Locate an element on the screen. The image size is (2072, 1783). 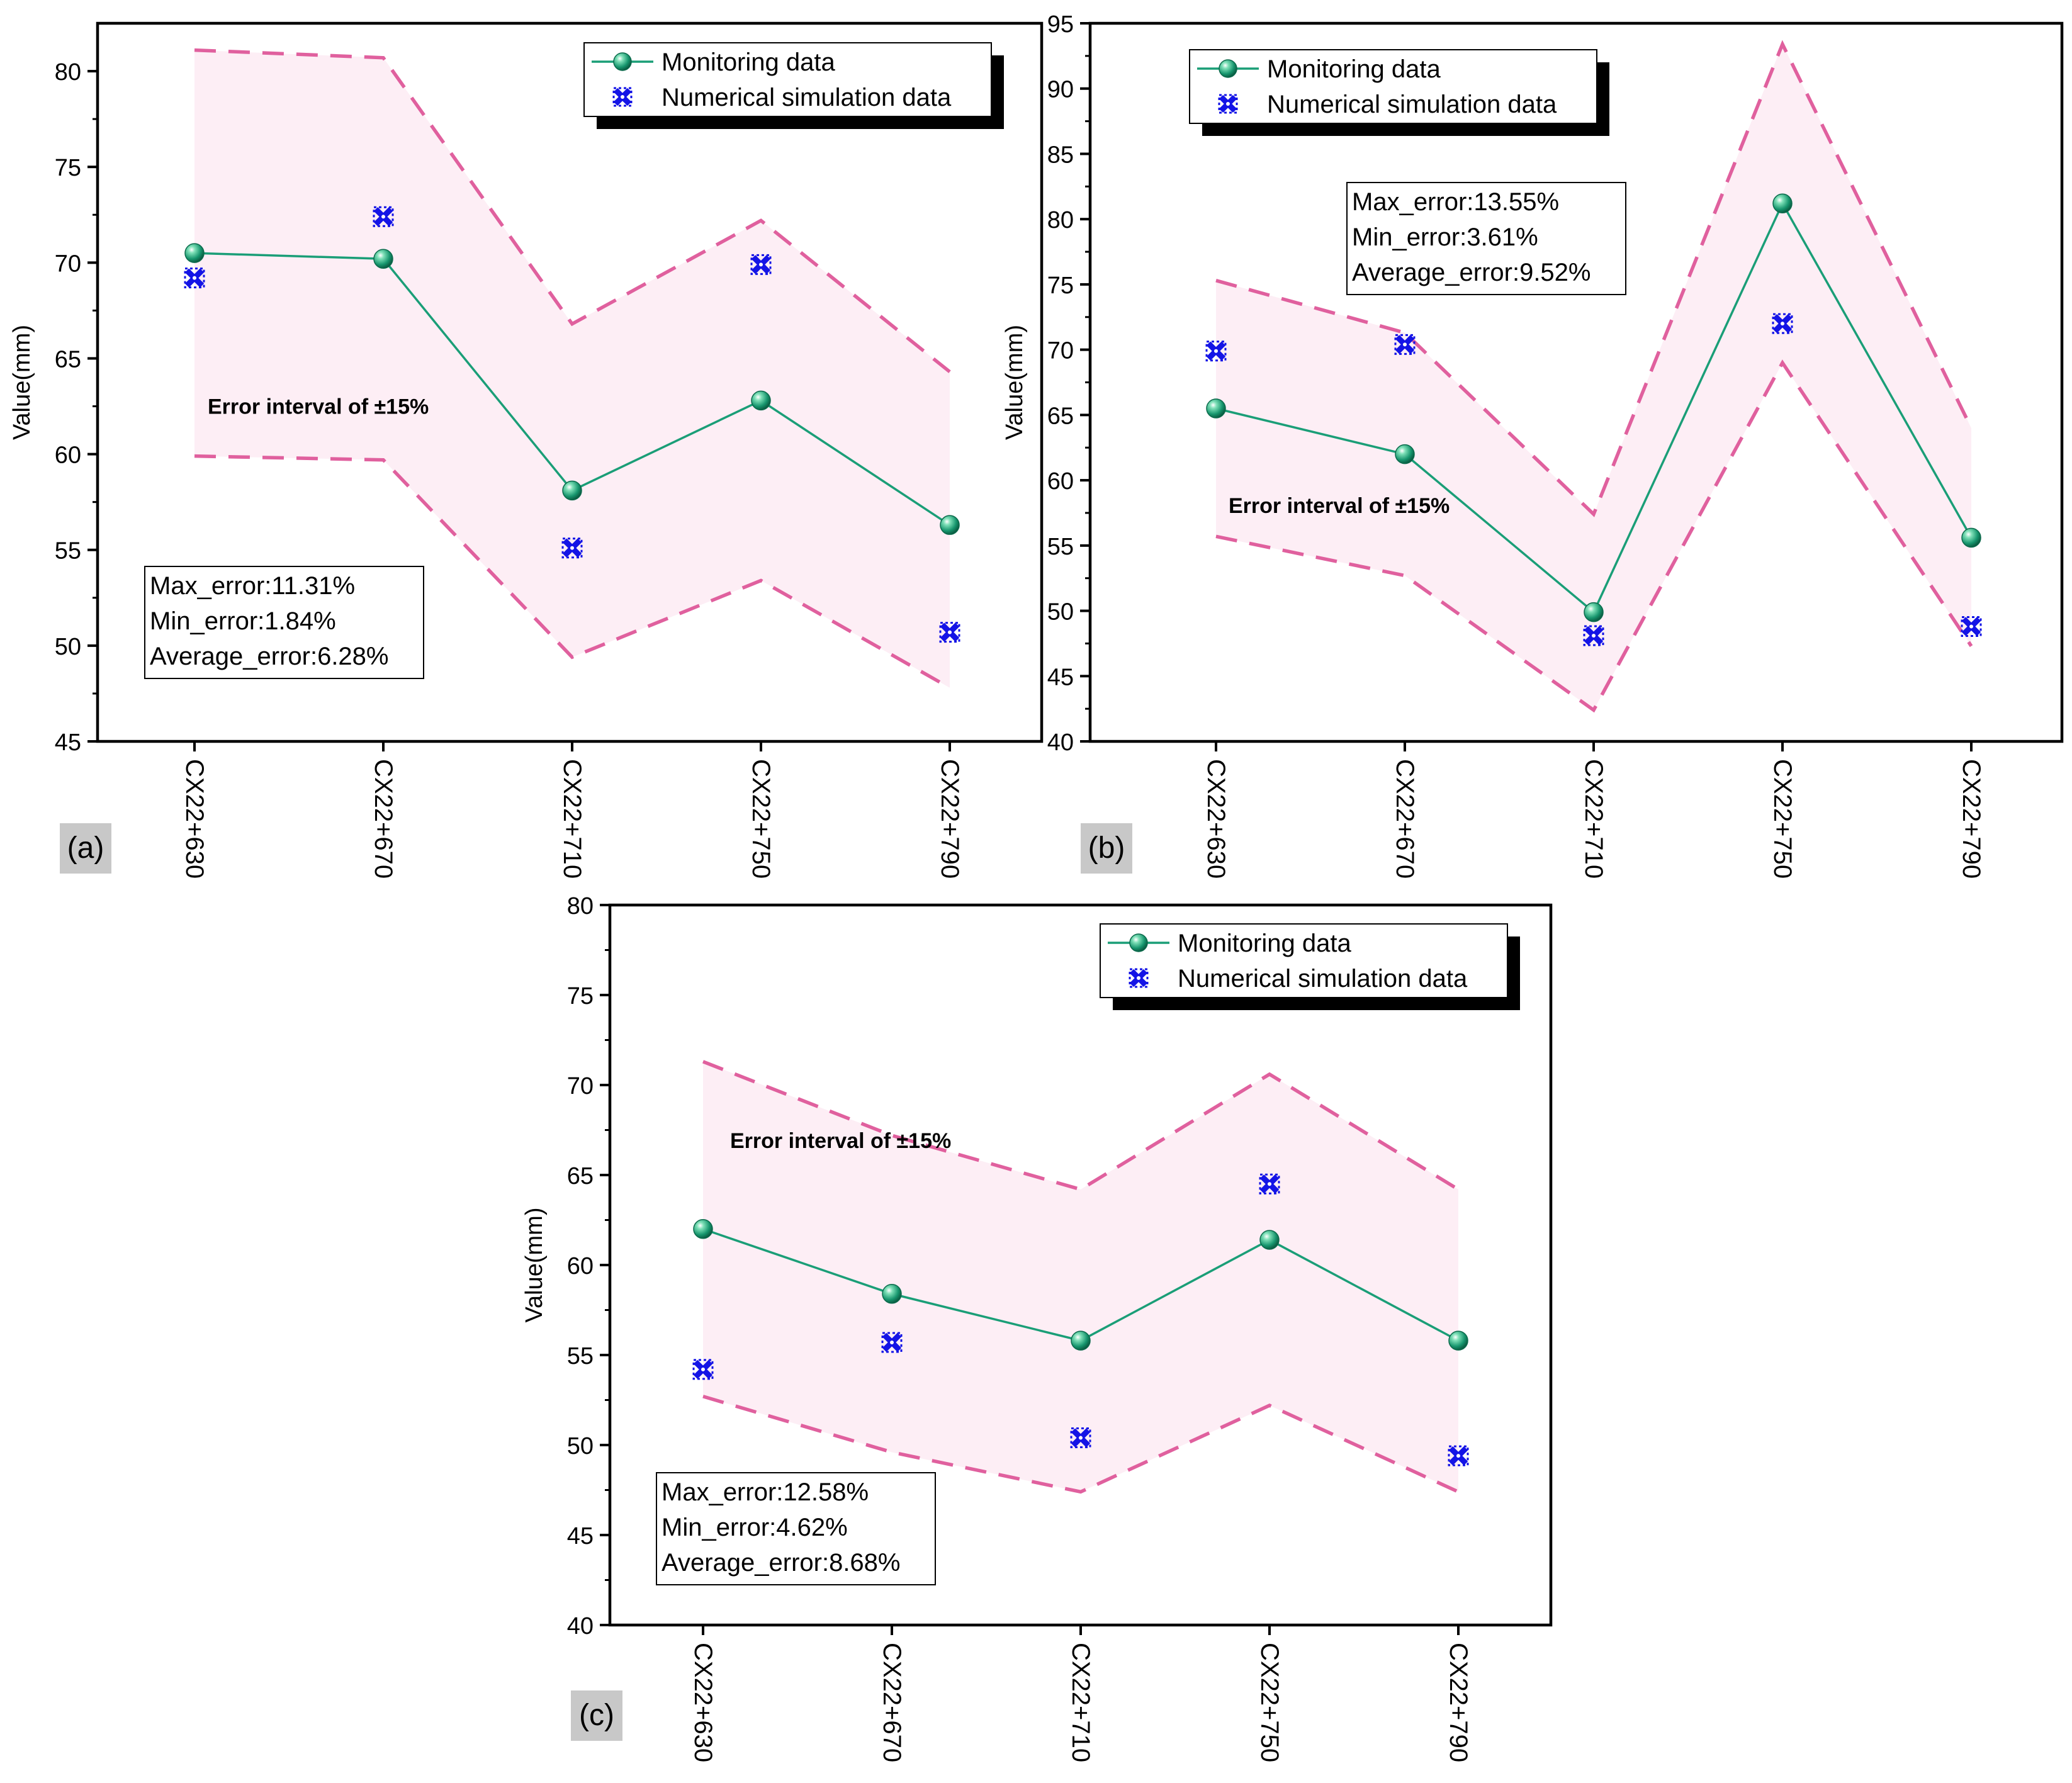
panel-c-xtick-label: CX22+670 is located at coordinates (892, 1703).